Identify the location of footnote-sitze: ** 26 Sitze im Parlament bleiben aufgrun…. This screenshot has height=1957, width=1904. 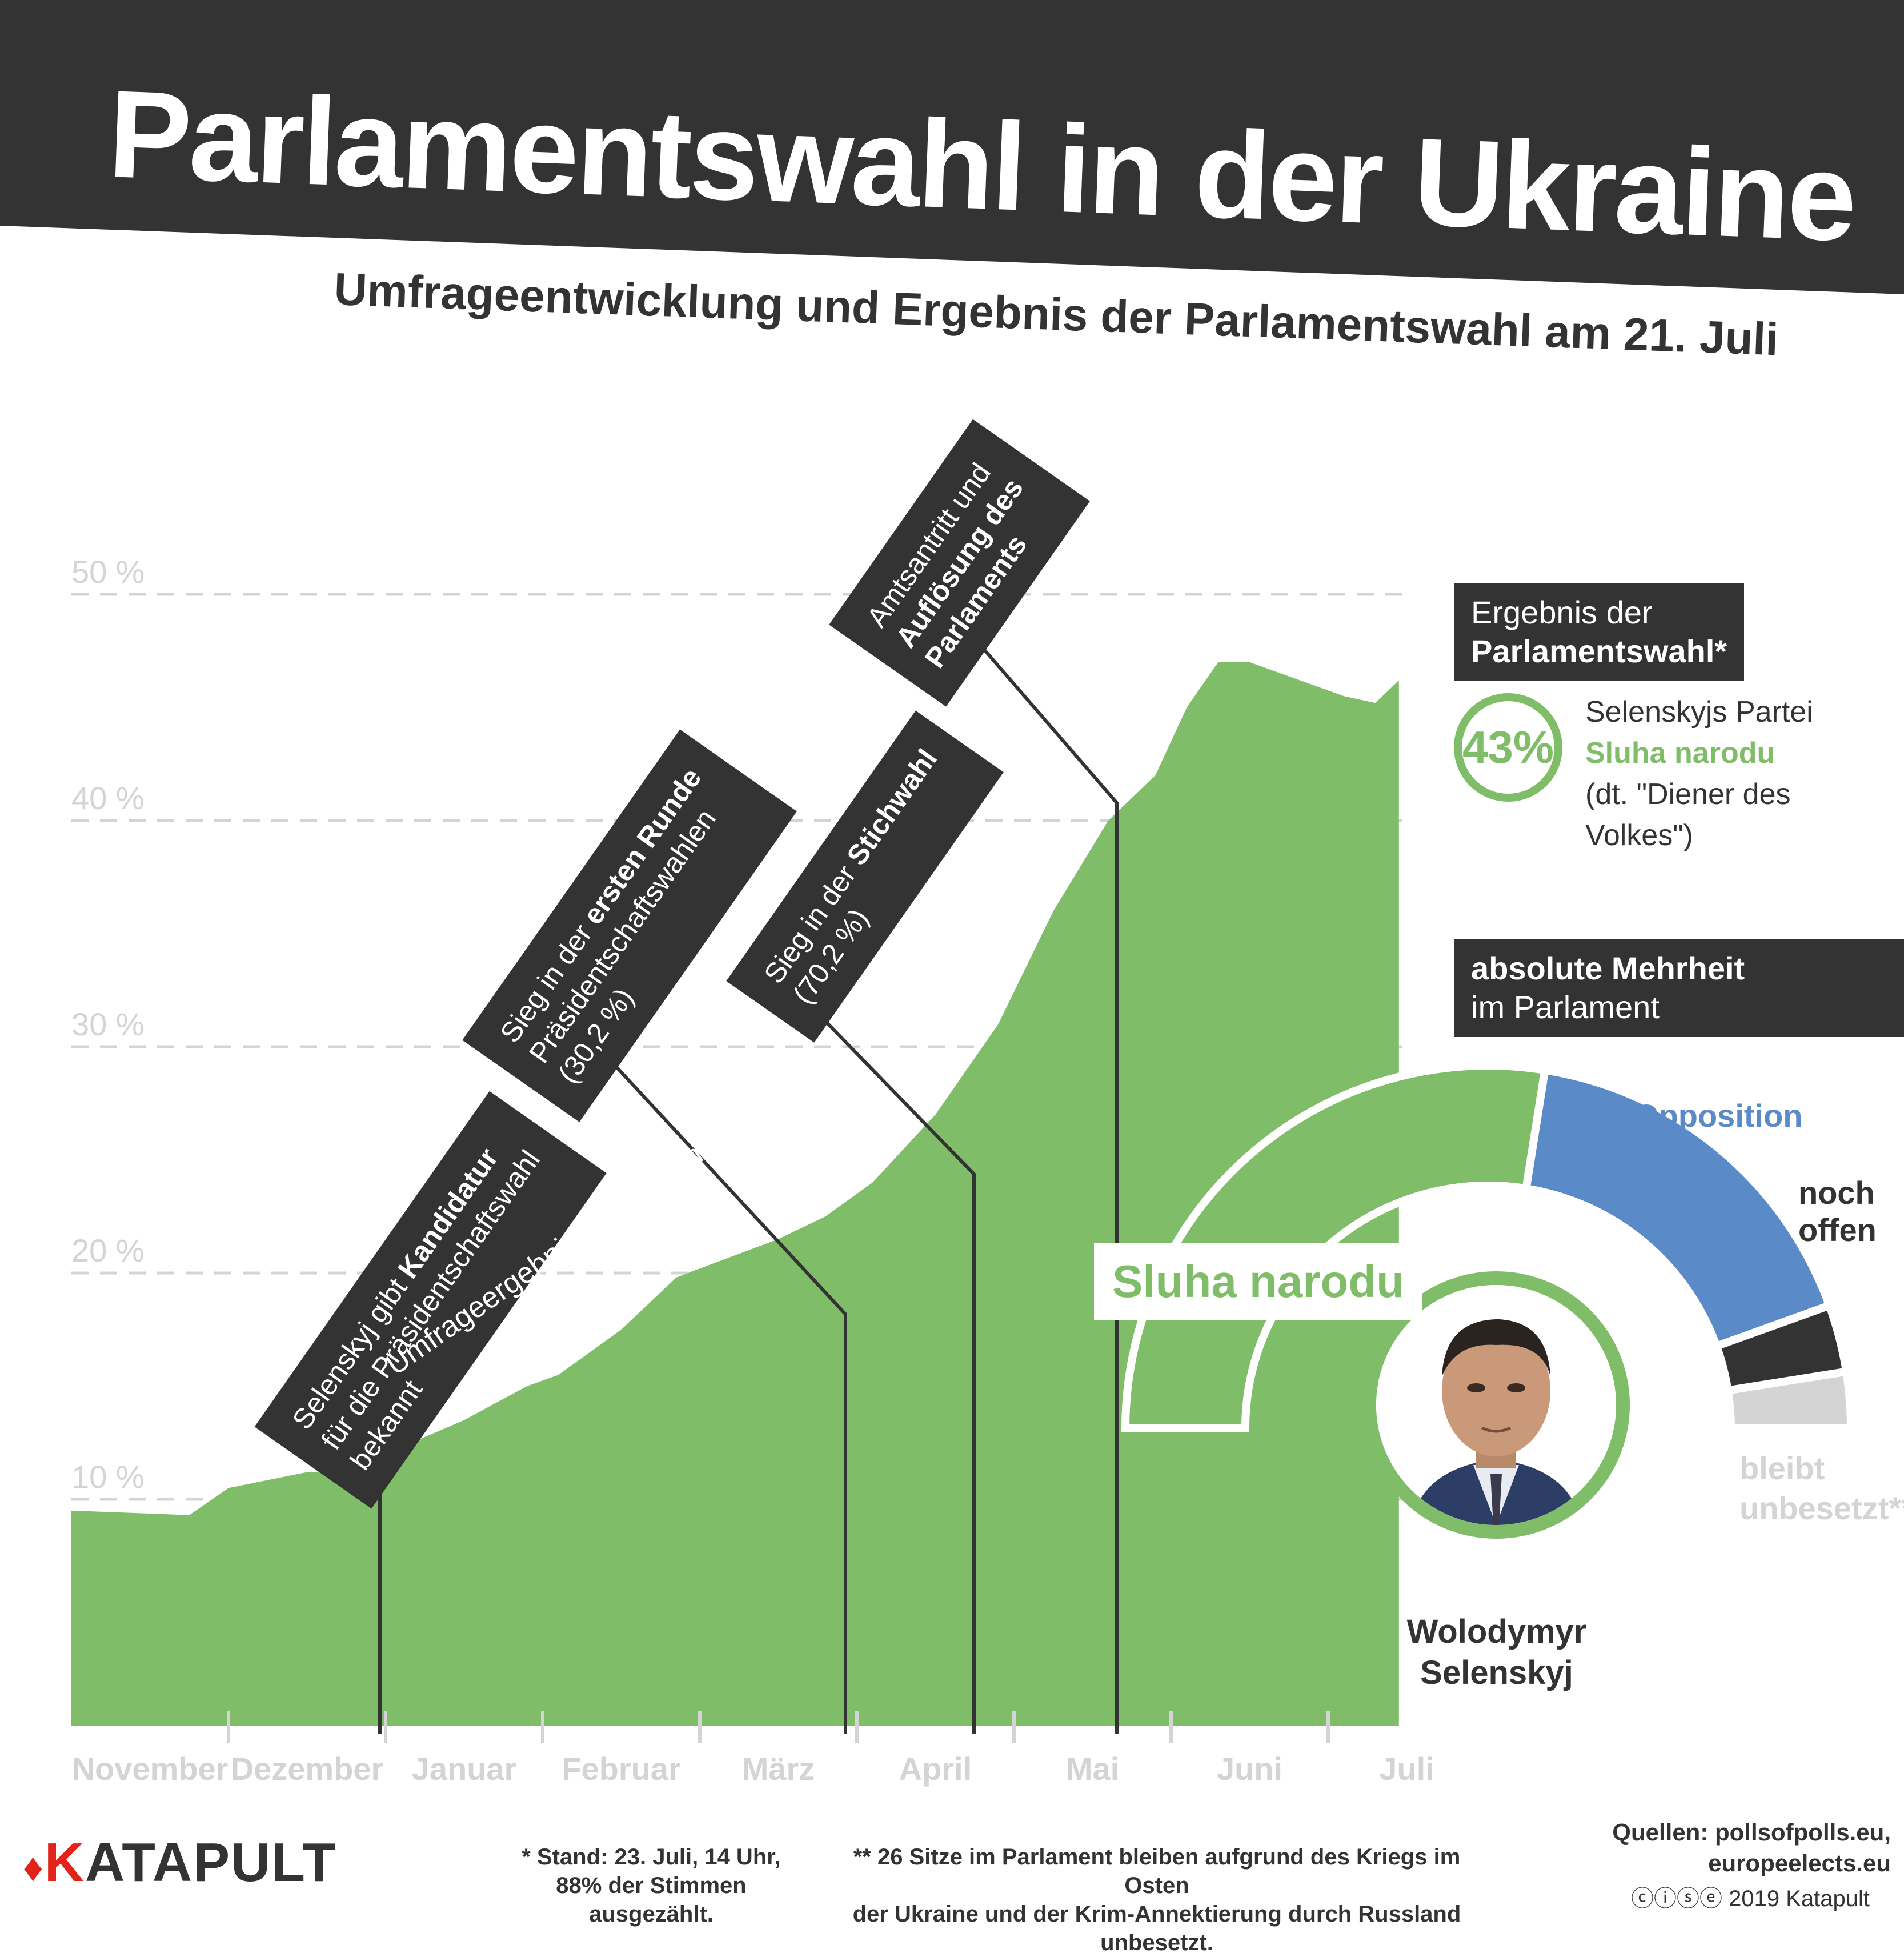
(1156, 1899).